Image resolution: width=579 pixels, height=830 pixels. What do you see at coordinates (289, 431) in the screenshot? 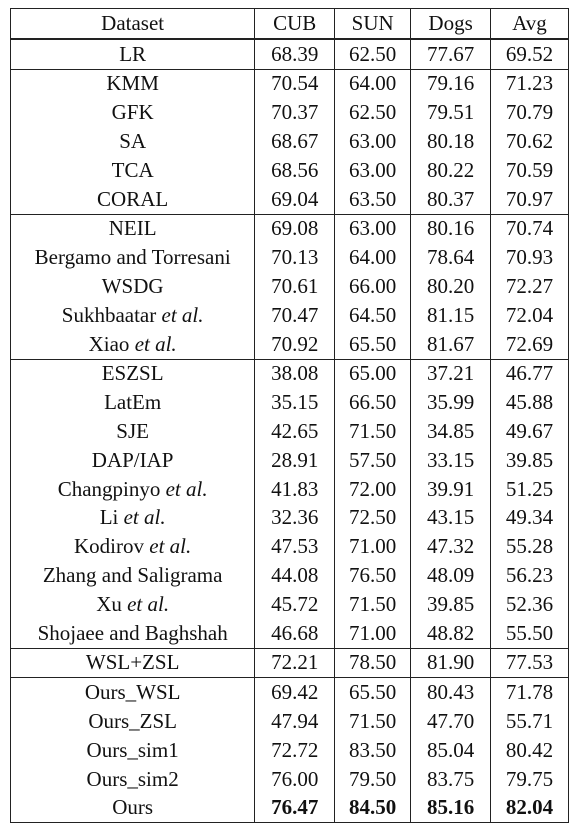
I see `table-row: SJE 42.65 71.50 34.85 49.67` at bounding box center [289, 431].